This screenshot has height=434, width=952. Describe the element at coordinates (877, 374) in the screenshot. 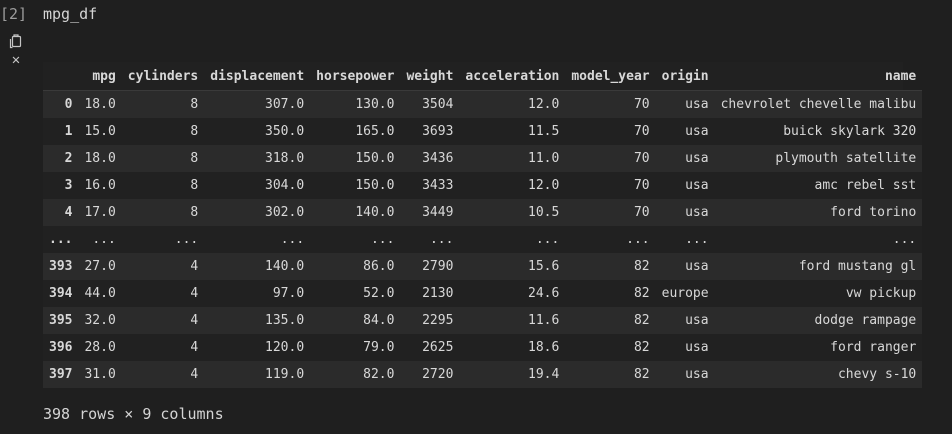

I see `table-cell: chevy s-10` at that location.